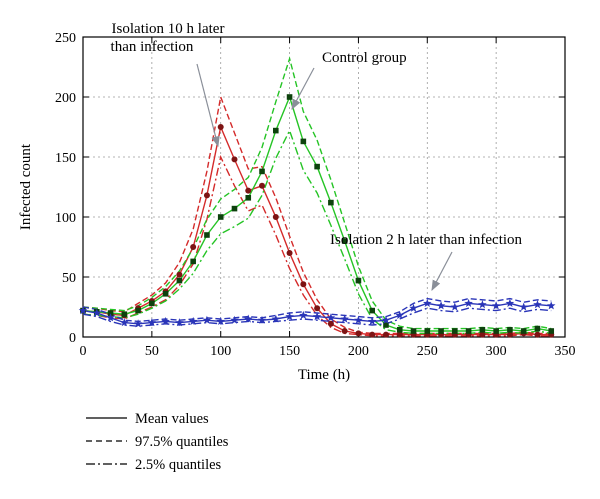  I want to click on legend-label-mean: Mean values, so click(172, 419).